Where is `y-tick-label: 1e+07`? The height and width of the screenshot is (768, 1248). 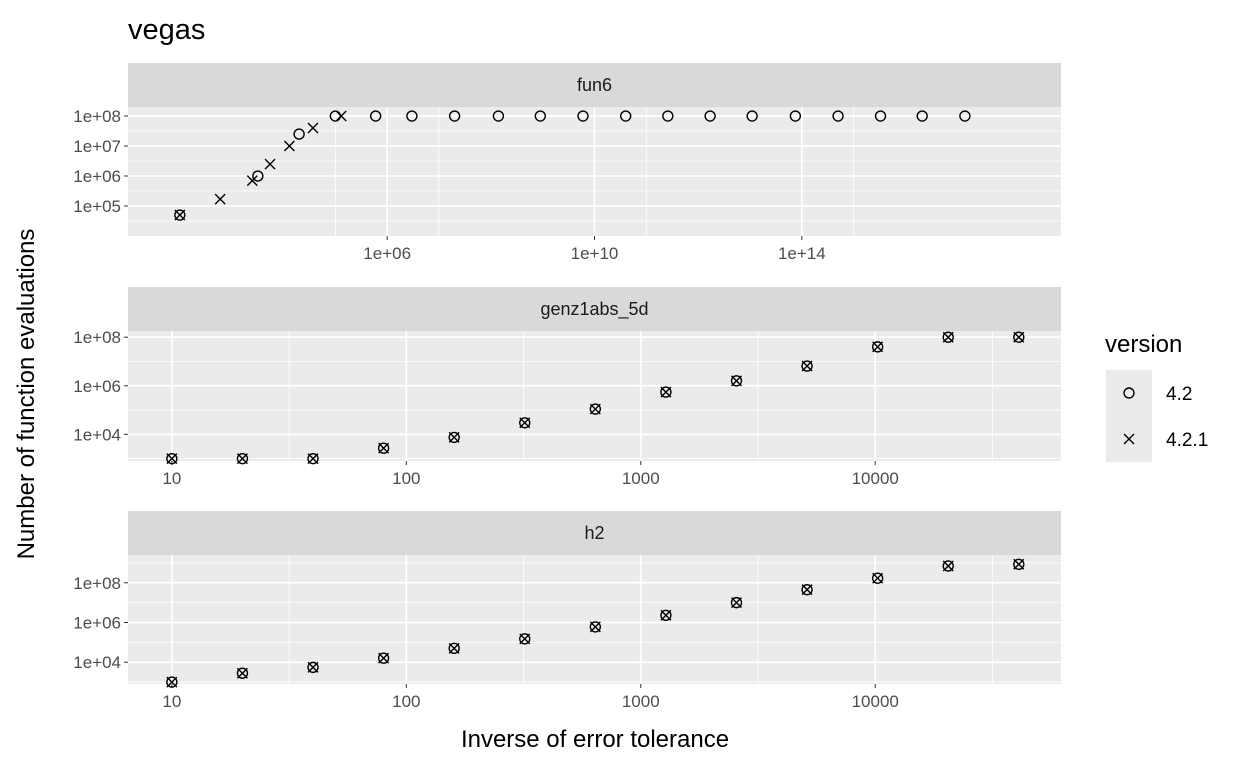 y-tick-label: 1e+07 is located at coordinates (97, 146).